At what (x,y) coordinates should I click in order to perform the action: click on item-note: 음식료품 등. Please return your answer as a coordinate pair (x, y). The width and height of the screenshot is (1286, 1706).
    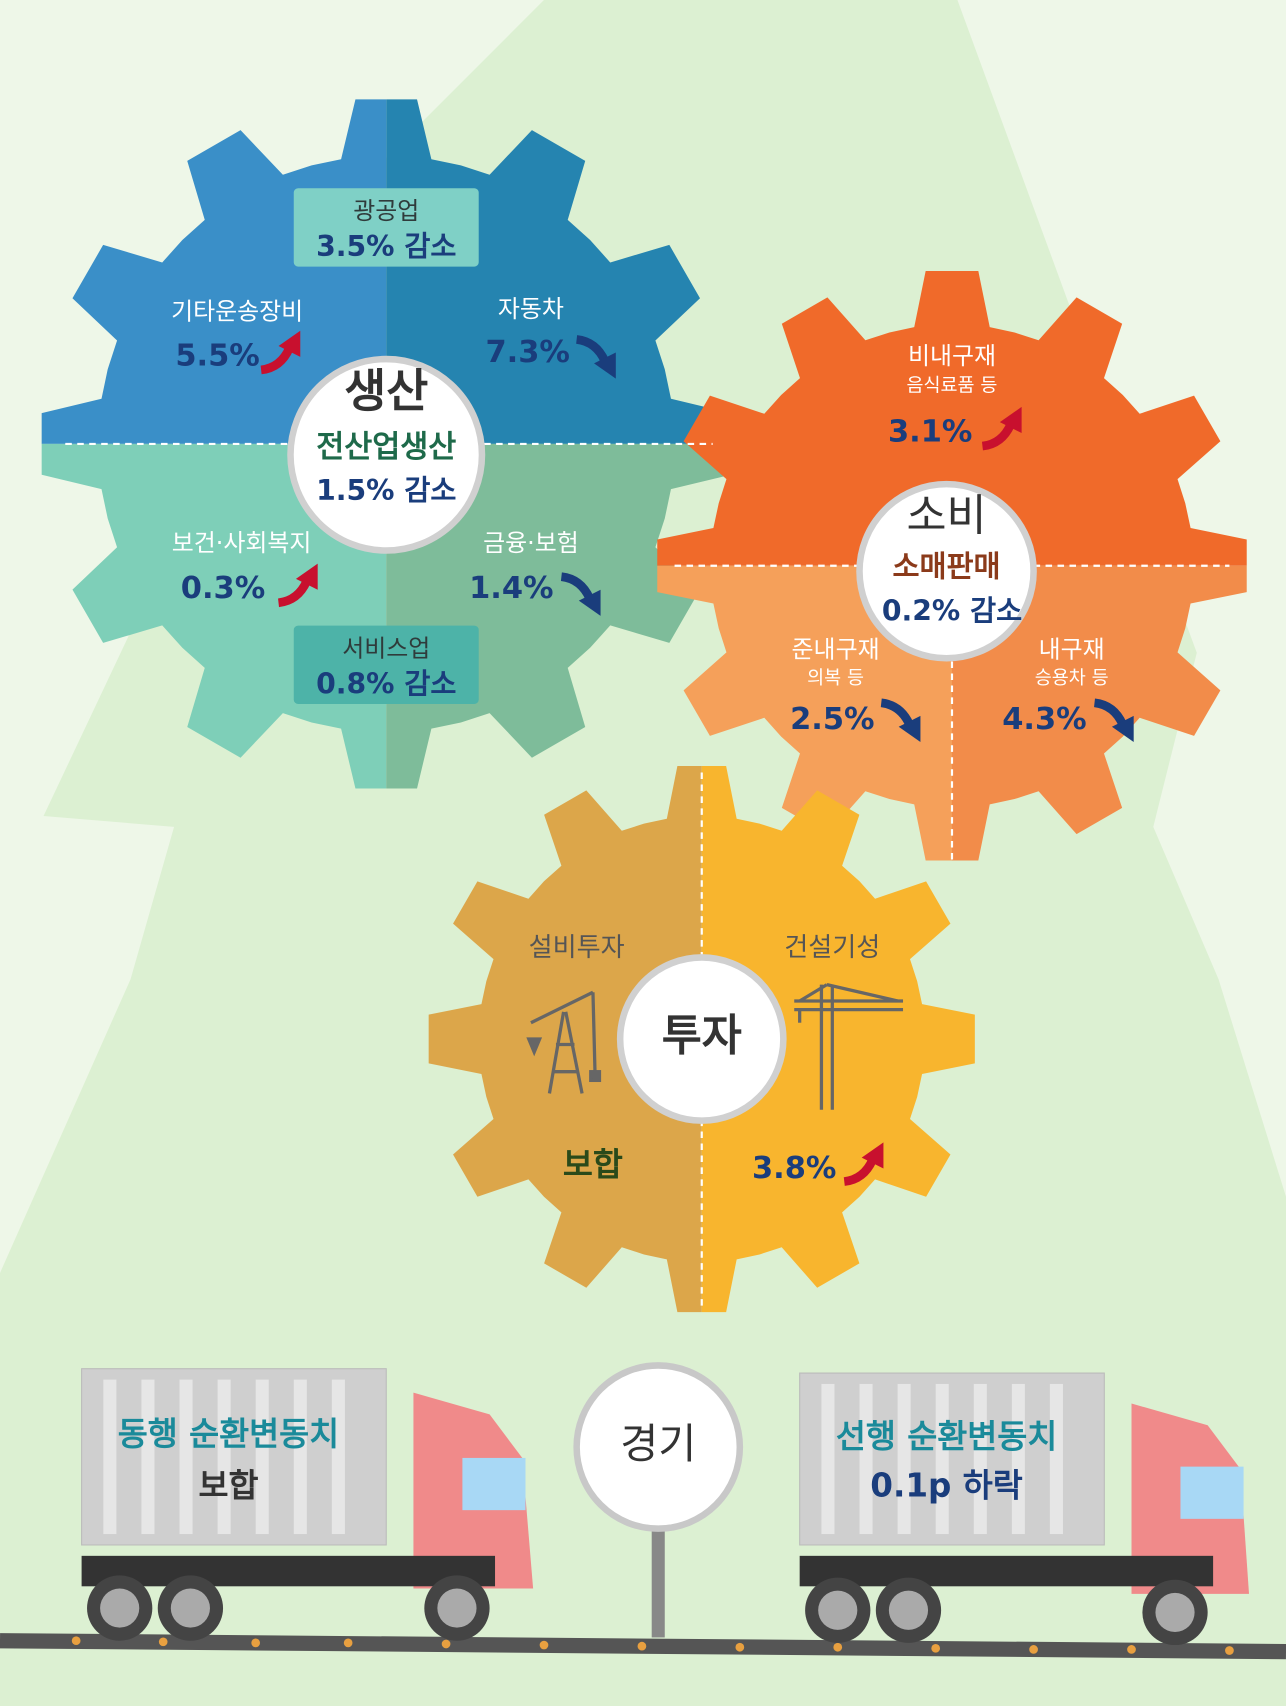
    Looking at the image, I should click on (952, 385).